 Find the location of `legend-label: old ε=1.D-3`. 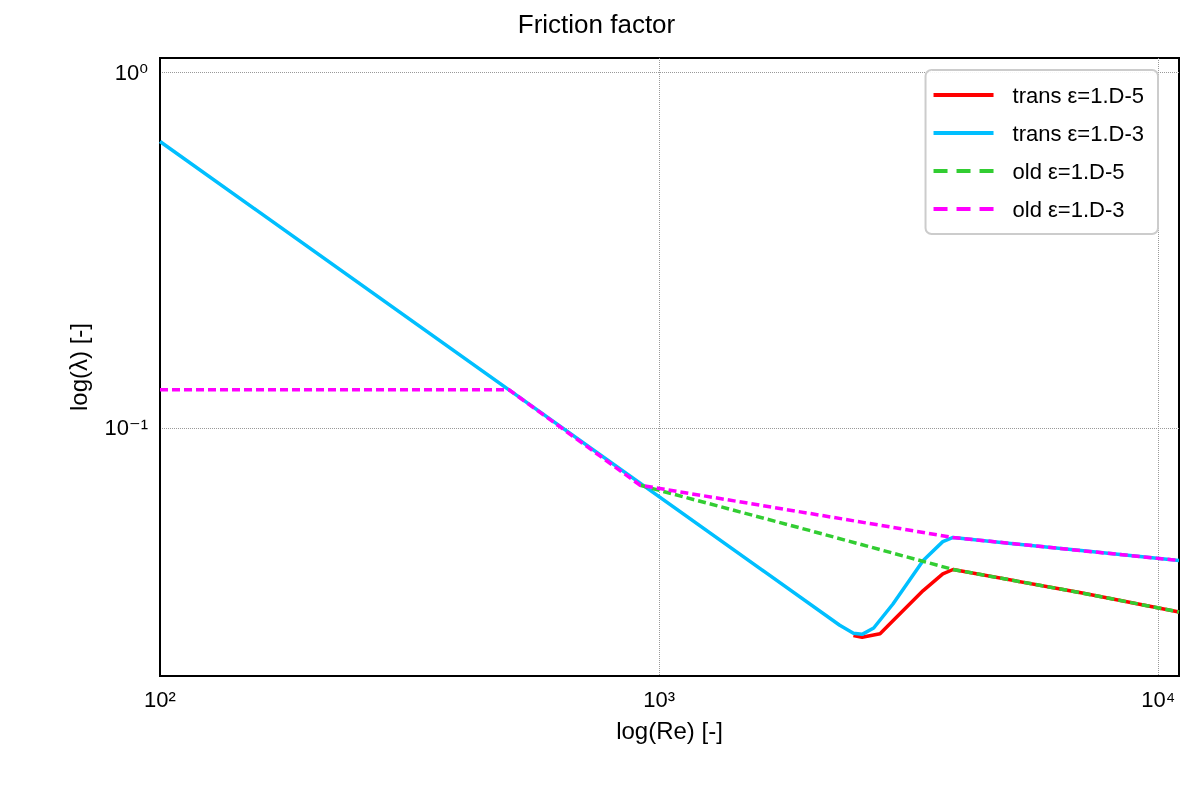

legend-label: old ε=1.D-3 is located at coordinates (1068, 209).